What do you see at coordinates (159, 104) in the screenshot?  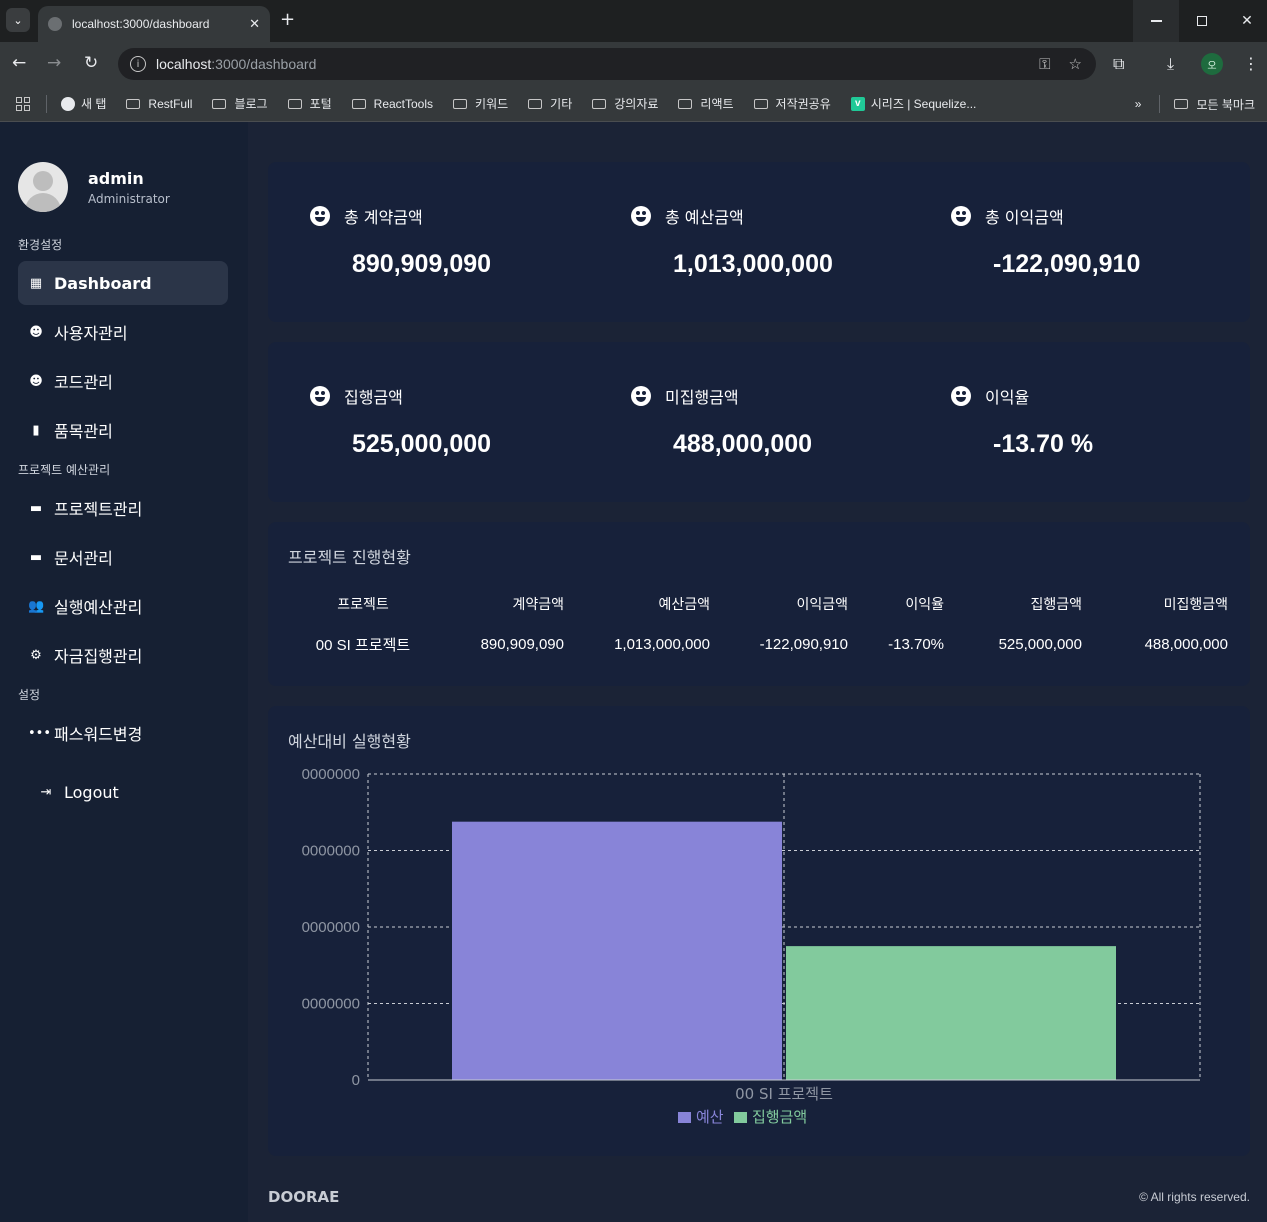 I see `bookmark-folder: RestFull` at bounding box center [159, 104].